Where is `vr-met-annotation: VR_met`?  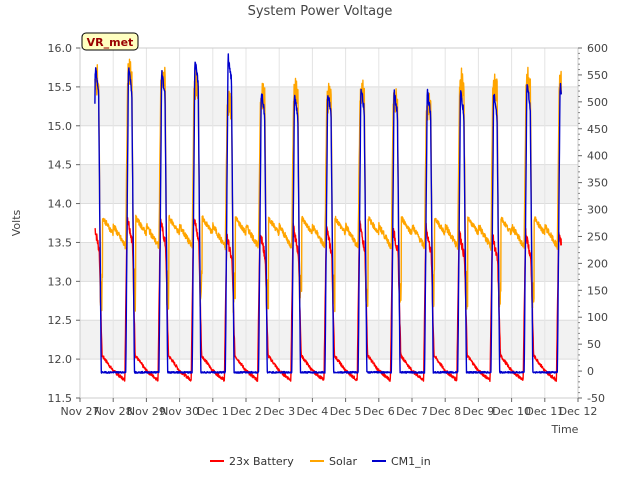 vr-met-annotation: VR_met is located at coordinates (110, 41).